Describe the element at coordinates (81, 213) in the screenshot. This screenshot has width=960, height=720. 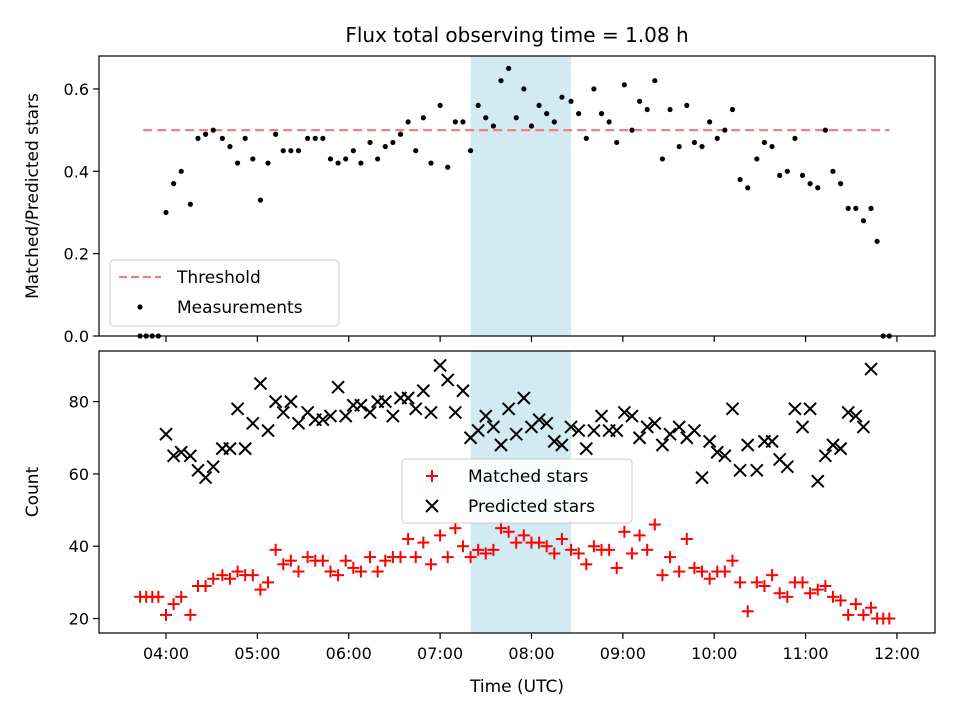
I see `y-axis-ticks: 0.0 0.2 0.4 0.6` at that location.